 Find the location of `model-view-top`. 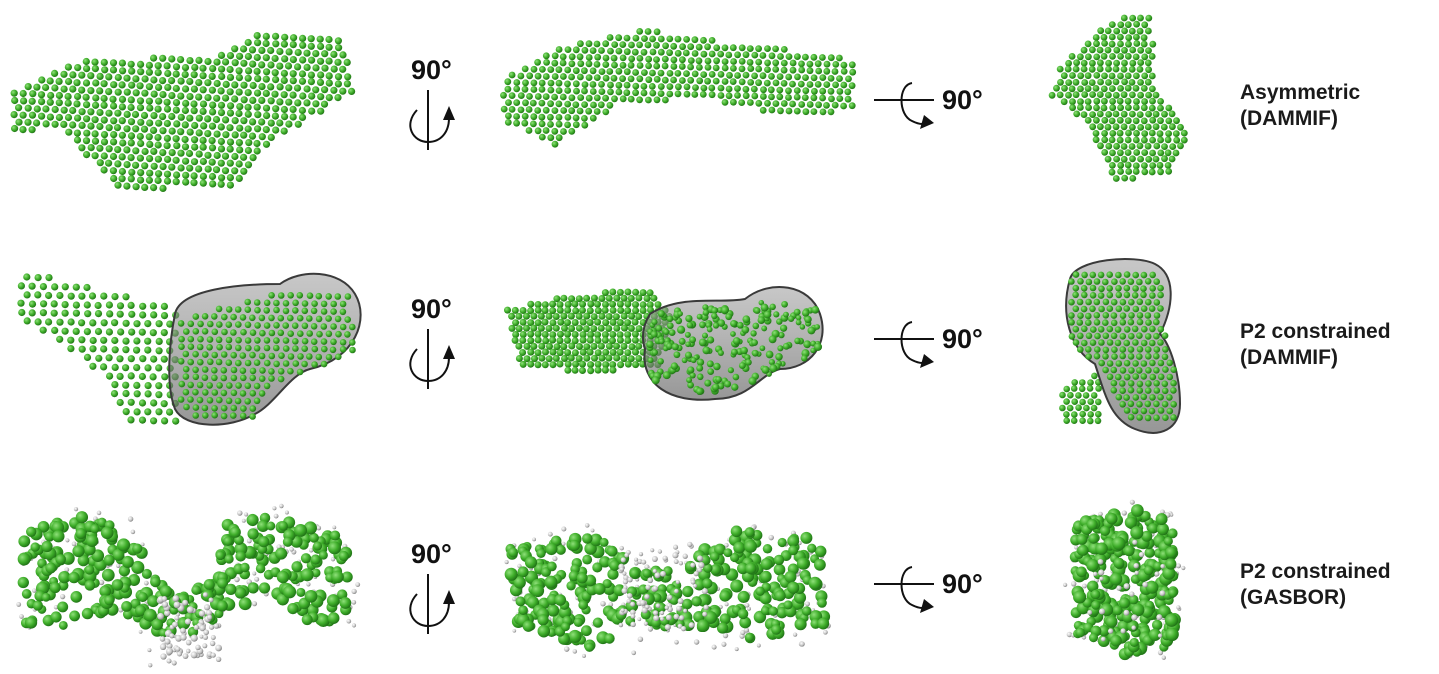

model-view-top is located at coordinates (1118, 98).